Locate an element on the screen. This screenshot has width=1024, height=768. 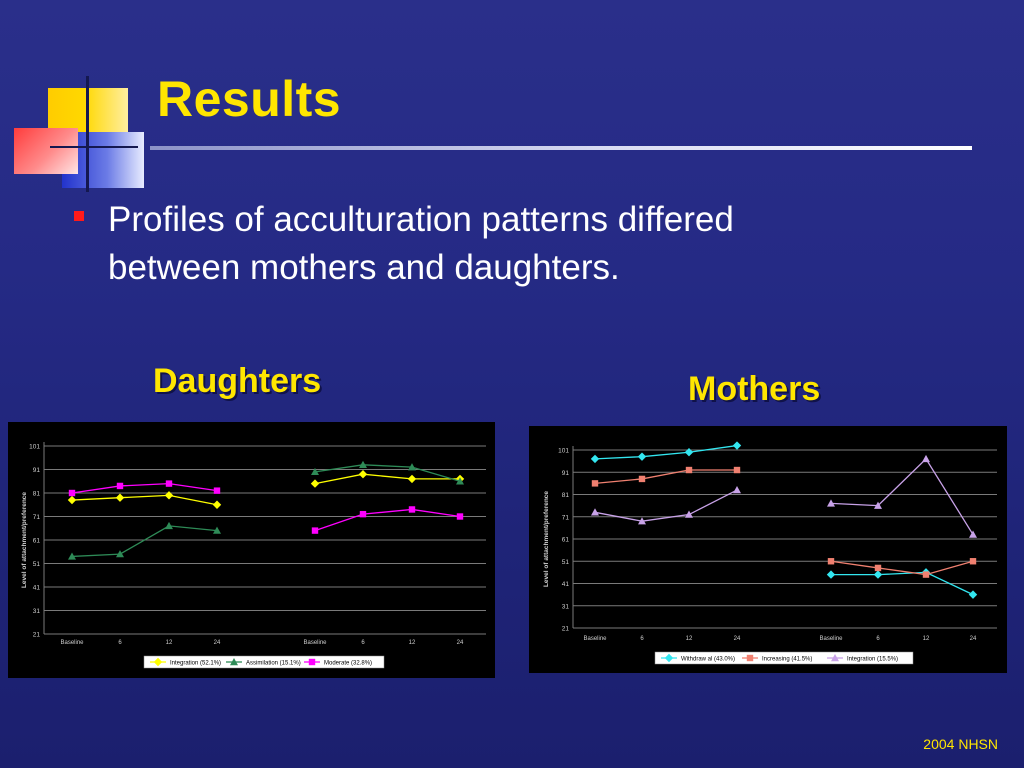
daughters-caption: Daughters is located at coordinates (237, 381).